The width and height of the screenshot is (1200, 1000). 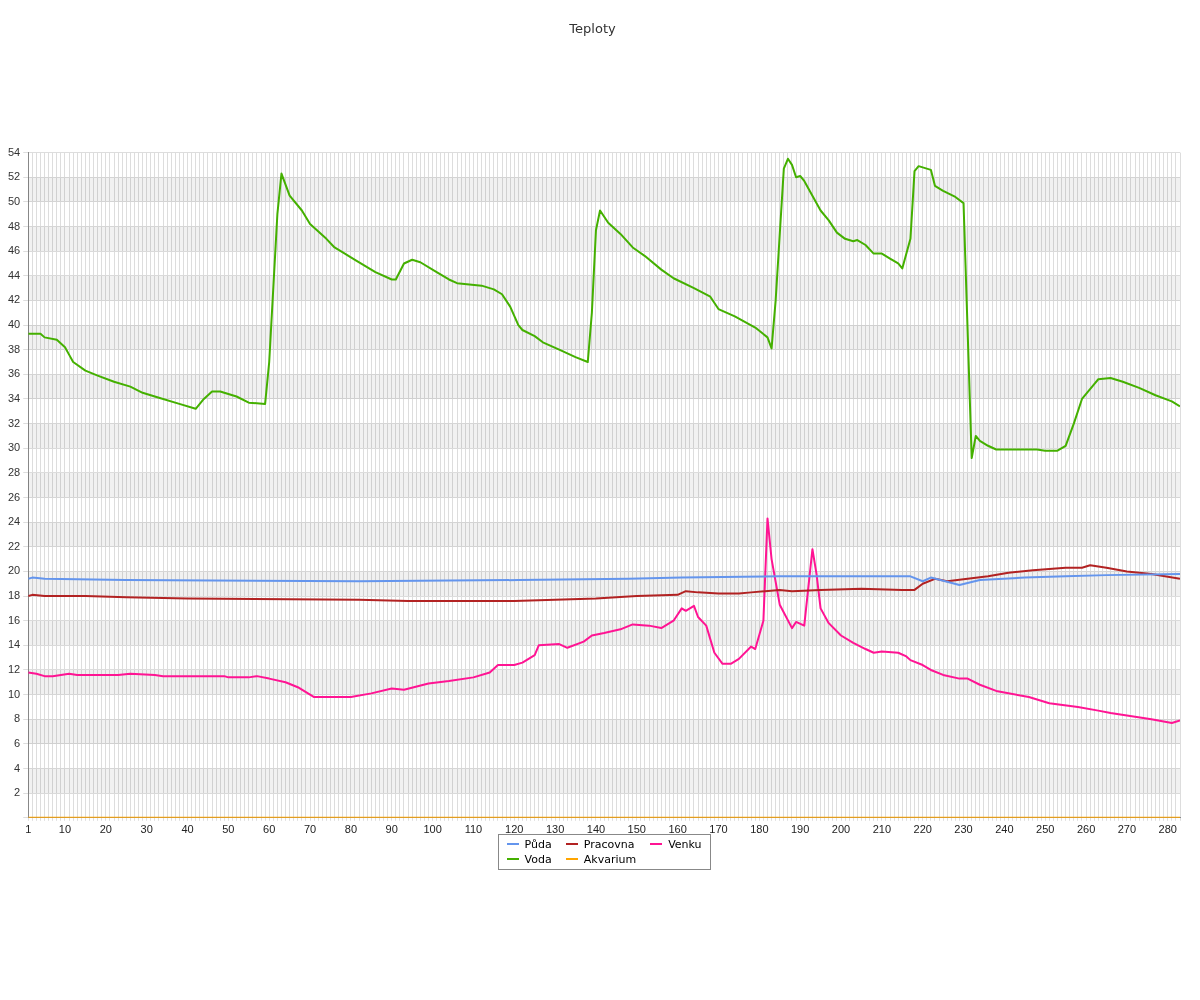 What do you see at coordinates (538, 859) in the screenshot?
I see `legend-label: Voda` at bounding box center [538, 859].